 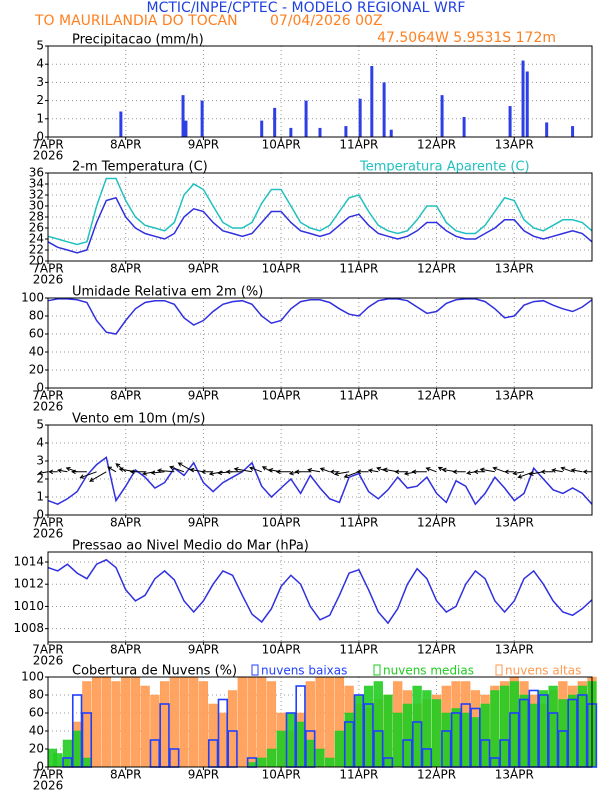 I want to click on y-tick-label: 60, so click(x=36, y=713).